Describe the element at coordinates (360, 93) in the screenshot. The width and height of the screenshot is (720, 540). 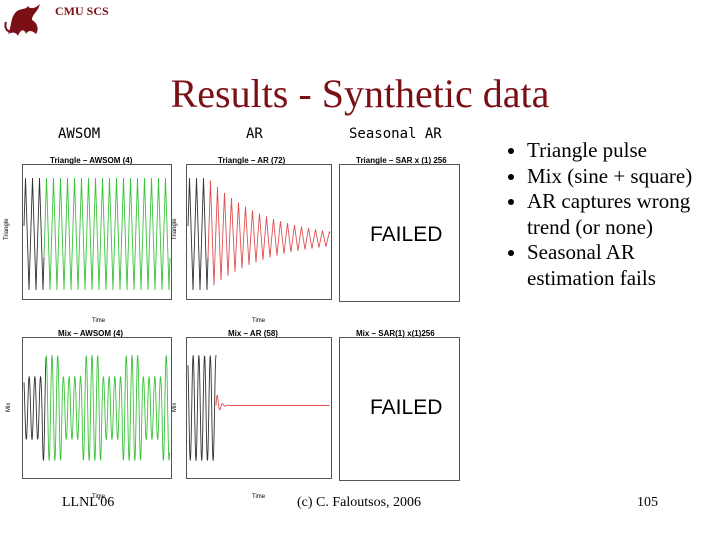
I see `slide-title: Results - Synthetic data` at that location.